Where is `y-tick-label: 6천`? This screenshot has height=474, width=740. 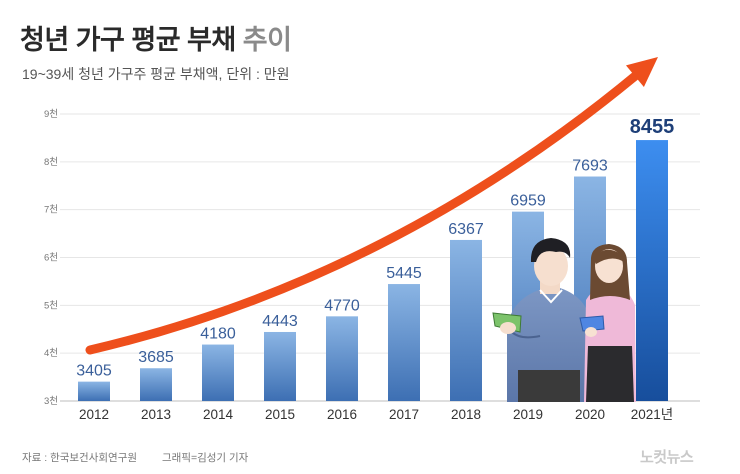
y-tick-label: 6천 is located at coordinates (51, 258).